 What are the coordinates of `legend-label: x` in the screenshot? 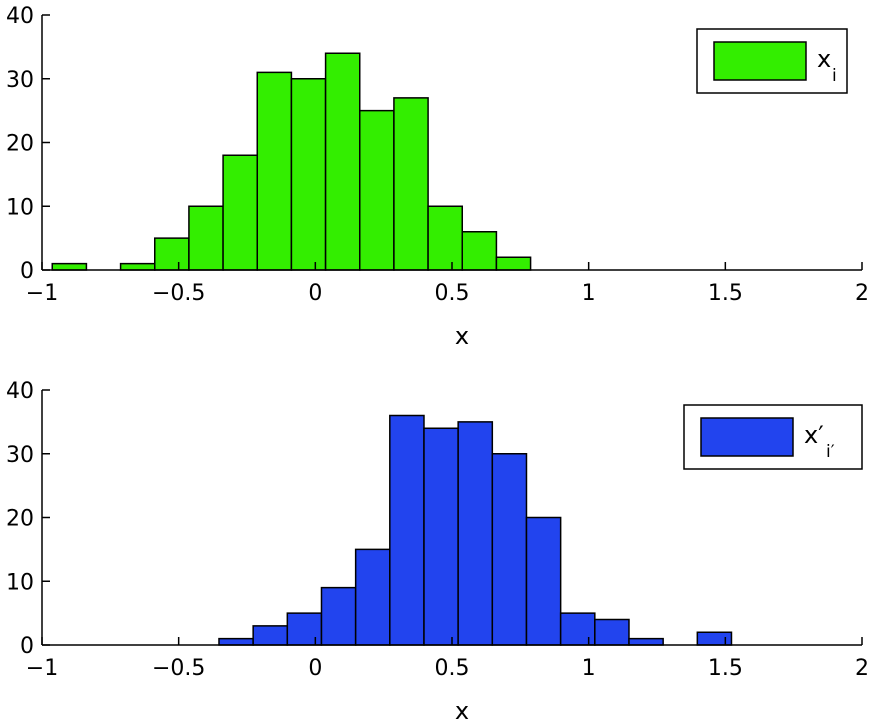 It's located at (824, 59).